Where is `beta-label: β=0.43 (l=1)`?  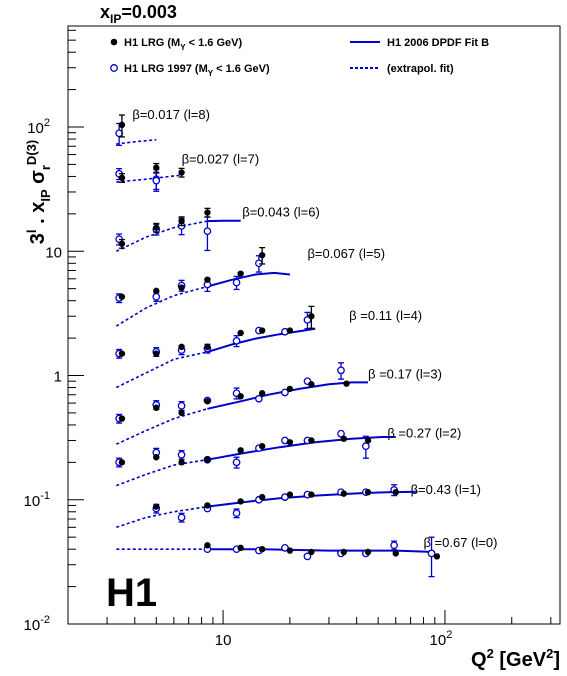
beta-label: β=0.43 (l=1) is located at coordinates (446, 489).